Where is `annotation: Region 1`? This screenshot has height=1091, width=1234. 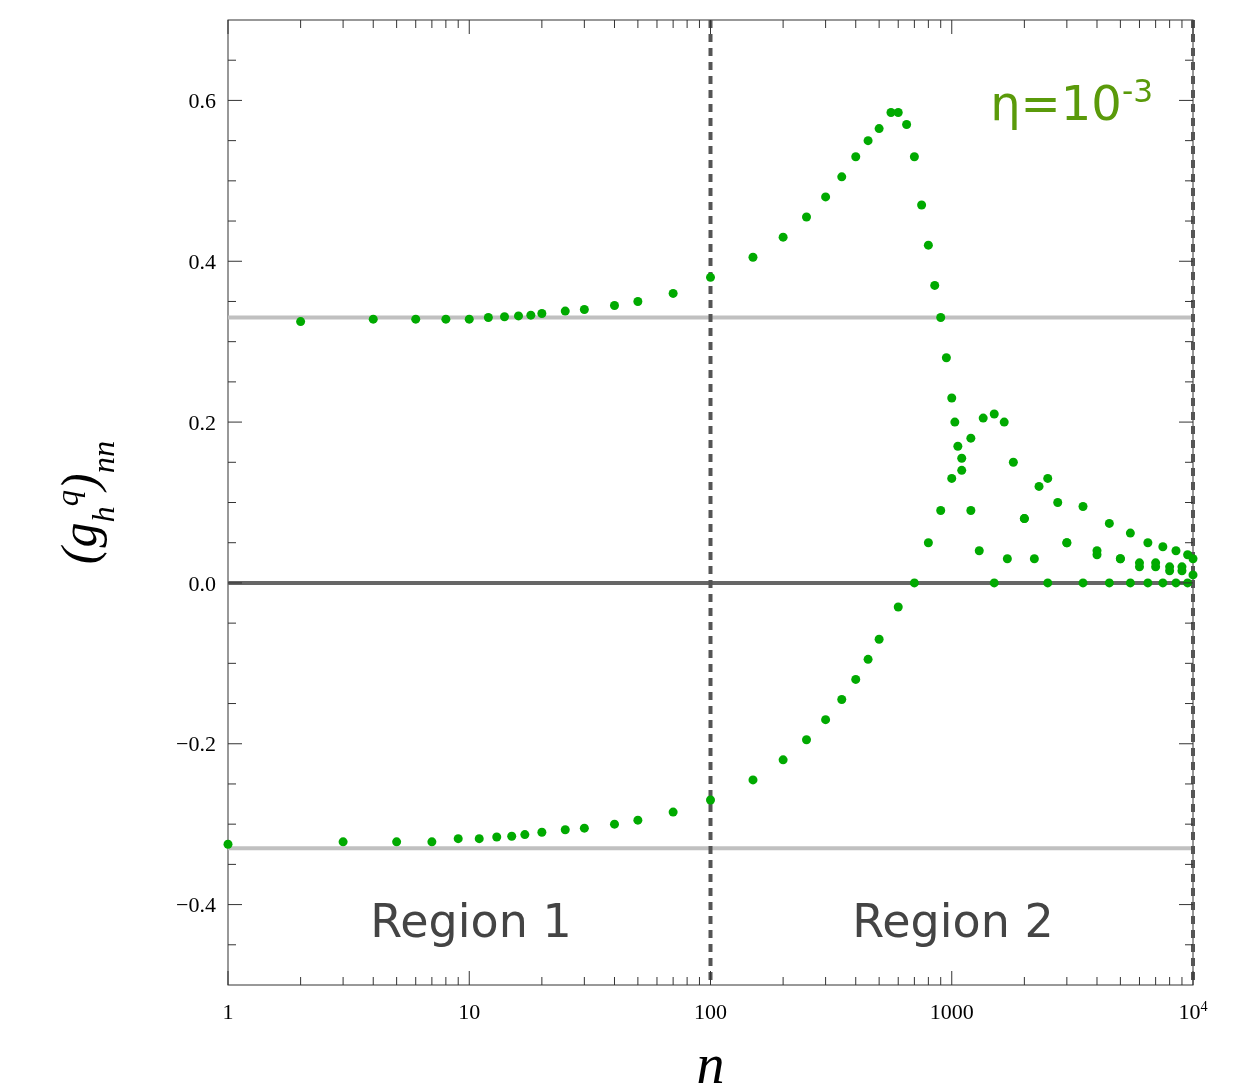
annotation: Region 1 is located at coordinates (471, 921).